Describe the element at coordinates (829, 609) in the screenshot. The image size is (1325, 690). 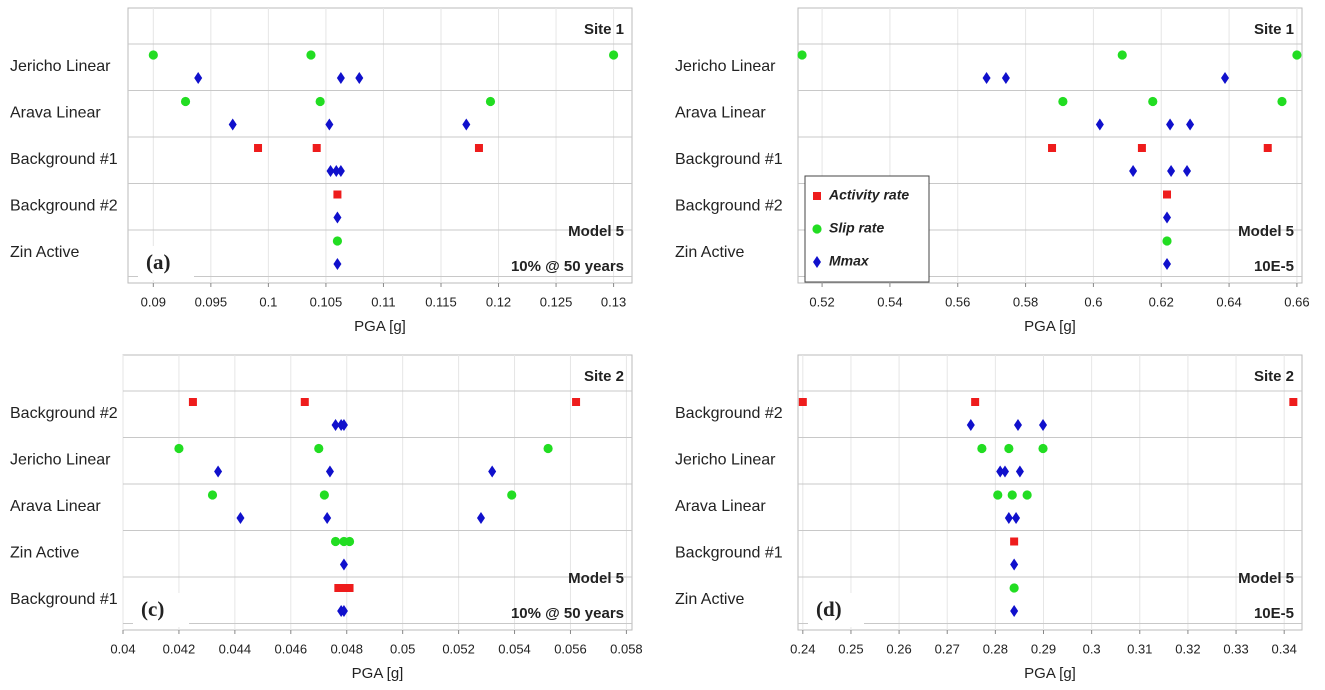
I see `panel-label: (d)` at that location.